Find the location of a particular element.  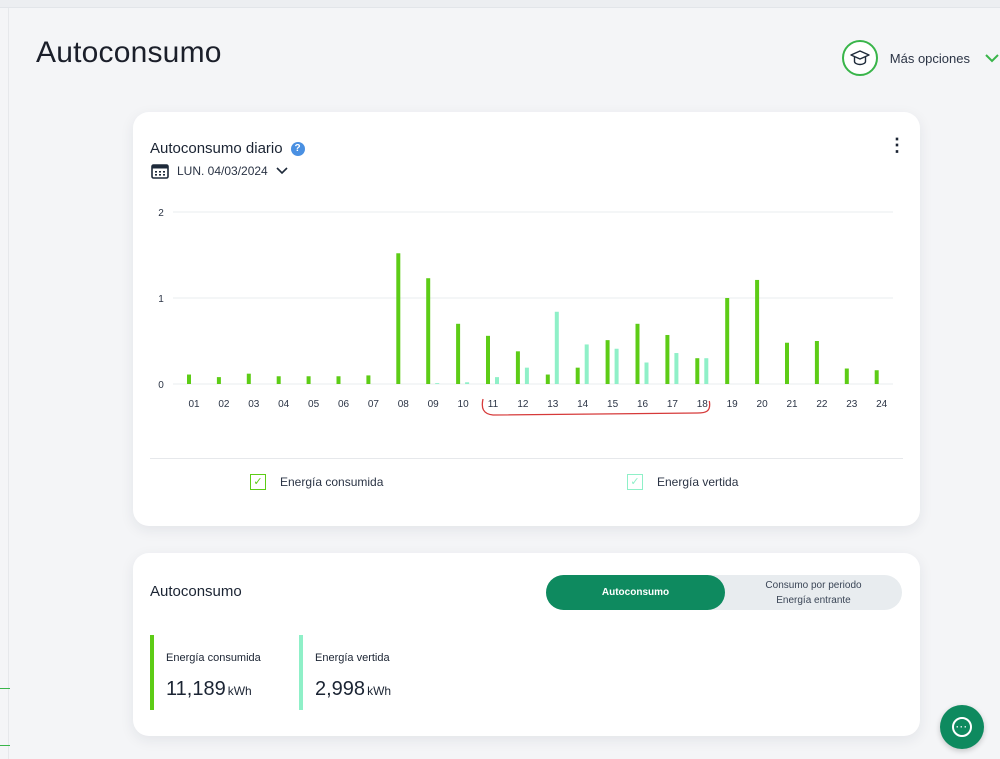

consumed-stat-label: Energía consumida is located at coordinates (213, 658).